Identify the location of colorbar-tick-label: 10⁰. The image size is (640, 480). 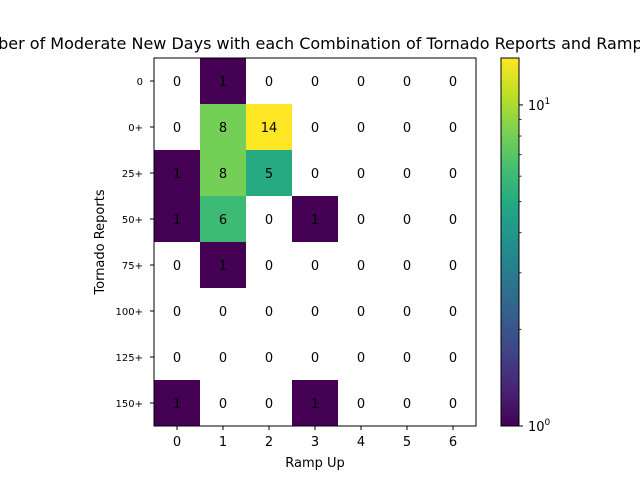
(539, 426).